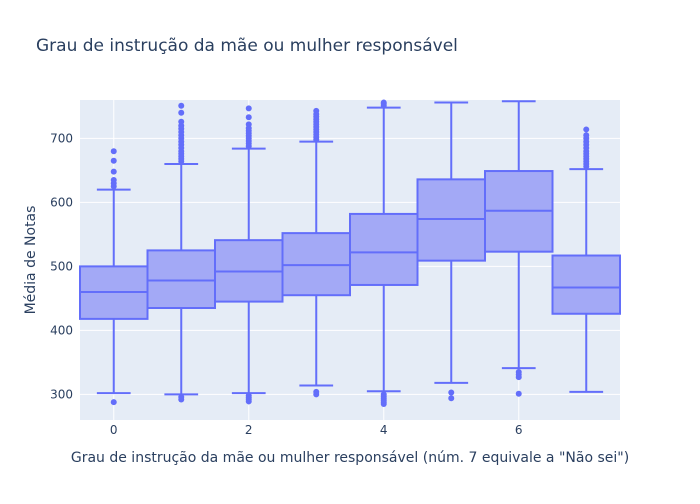 The image size is (700, 504). What do you see at coordinates (61, 138) in the screenshot?
I see `y-tick-label: 700` at bounding box center [61, 138].